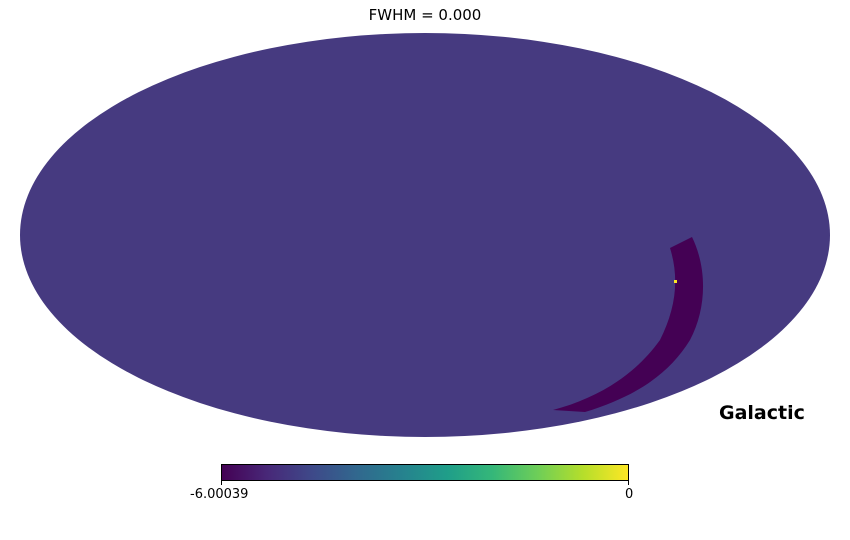 This screenshot has width=850, height=540. What do you see at coordinates (628, 324) in the screenshot?
I see `mask-band` at bounding box center [628, 324].